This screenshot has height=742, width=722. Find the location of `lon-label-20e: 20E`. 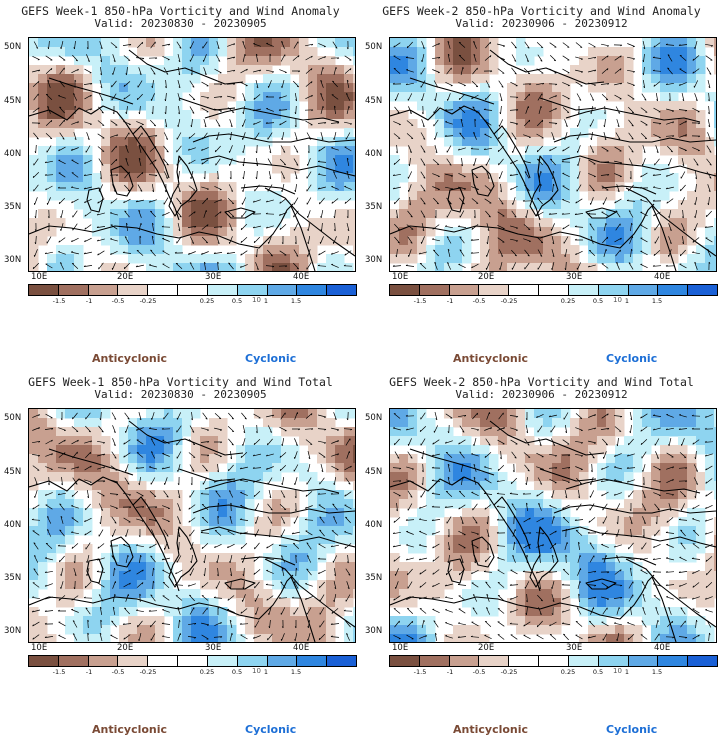

lon-label-20e: 20E is located at coordinates (125, 648).